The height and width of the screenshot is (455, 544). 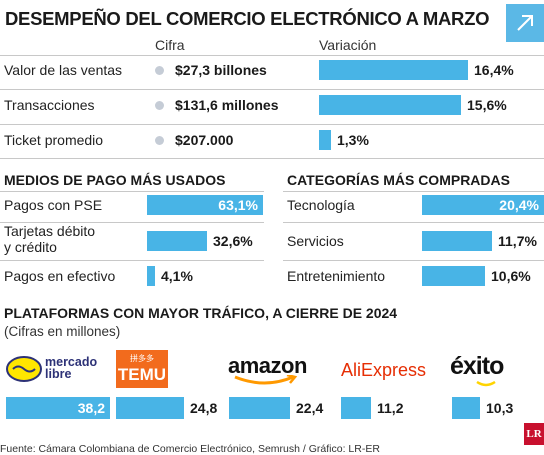 I want to click on logo-text: amazon, so click(x=267, y=365).